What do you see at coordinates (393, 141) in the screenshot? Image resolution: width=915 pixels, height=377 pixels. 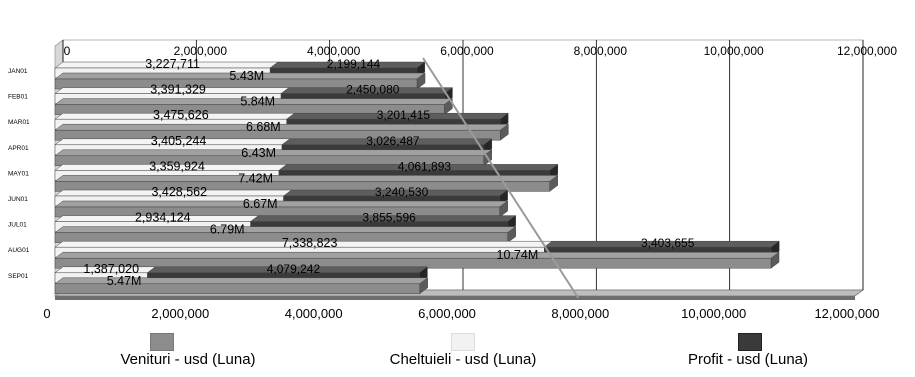 I see `data-label-profit: 3,026,487` at bounding box center [393, 141].